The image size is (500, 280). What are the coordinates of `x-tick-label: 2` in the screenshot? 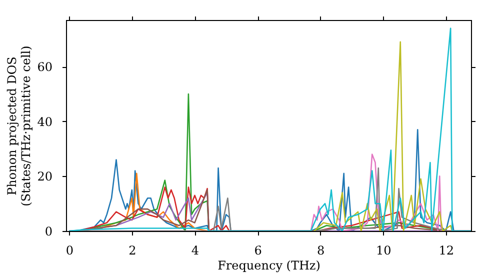 It's located at (132, 251).